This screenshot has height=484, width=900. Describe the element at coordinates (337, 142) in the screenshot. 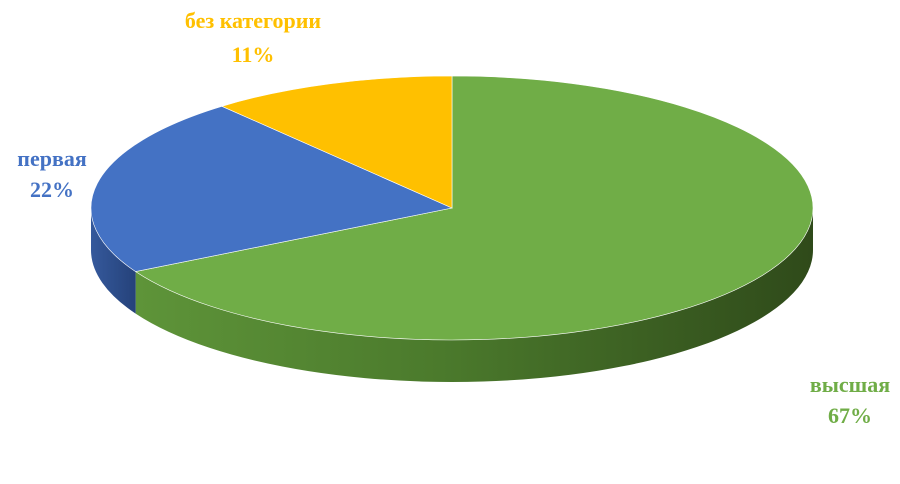

I see `pie-slice-без-категории` at that location.